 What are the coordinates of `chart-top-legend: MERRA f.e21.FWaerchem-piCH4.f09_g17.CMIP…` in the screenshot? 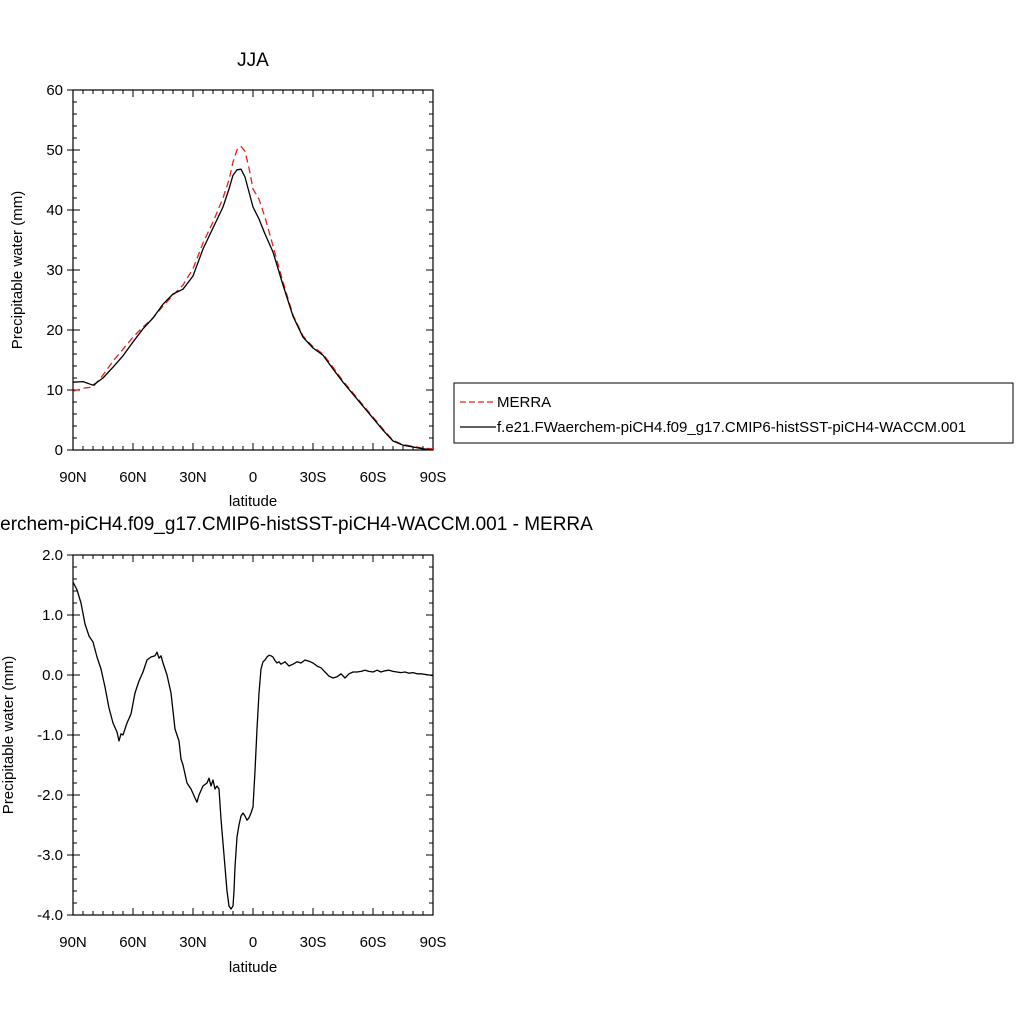 It's located at (733, 413).